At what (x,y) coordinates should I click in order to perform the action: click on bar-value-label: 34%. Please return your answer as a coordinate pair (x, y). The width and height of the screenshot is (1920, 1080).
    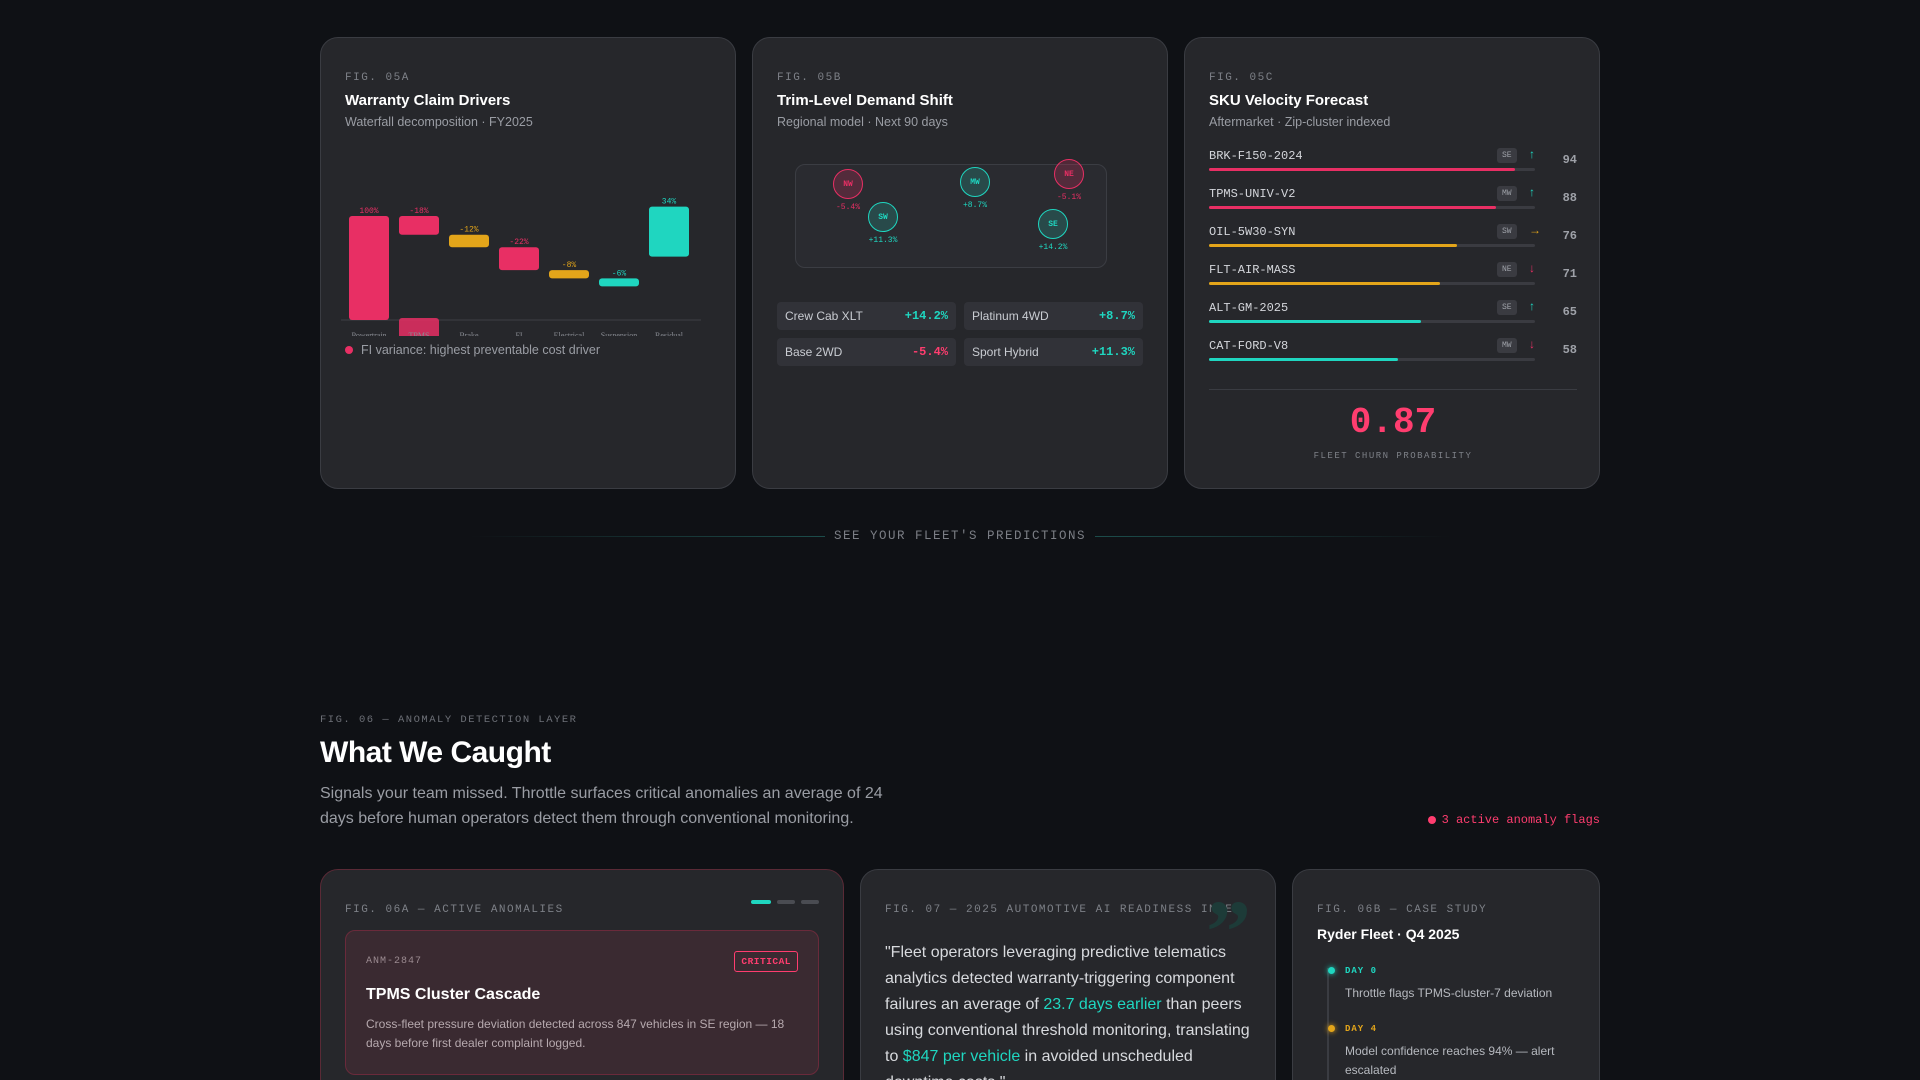
    Looking at the image, I should click on (669, 202).